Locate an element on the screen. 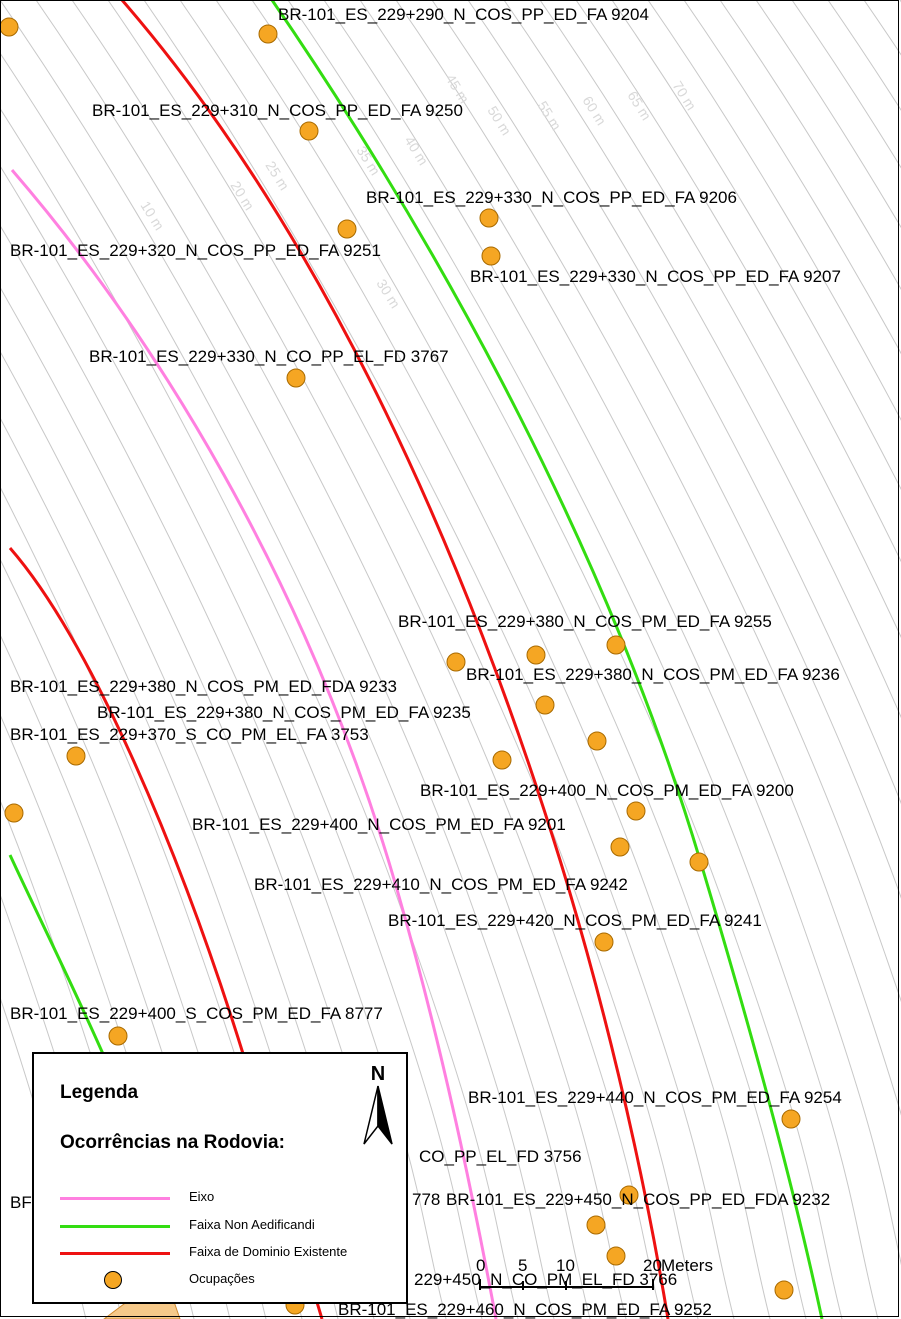 Image resolution: width=901 pixels, height=1319 pixels. occurrence-label: BF is located at coordinates (21, 1202).